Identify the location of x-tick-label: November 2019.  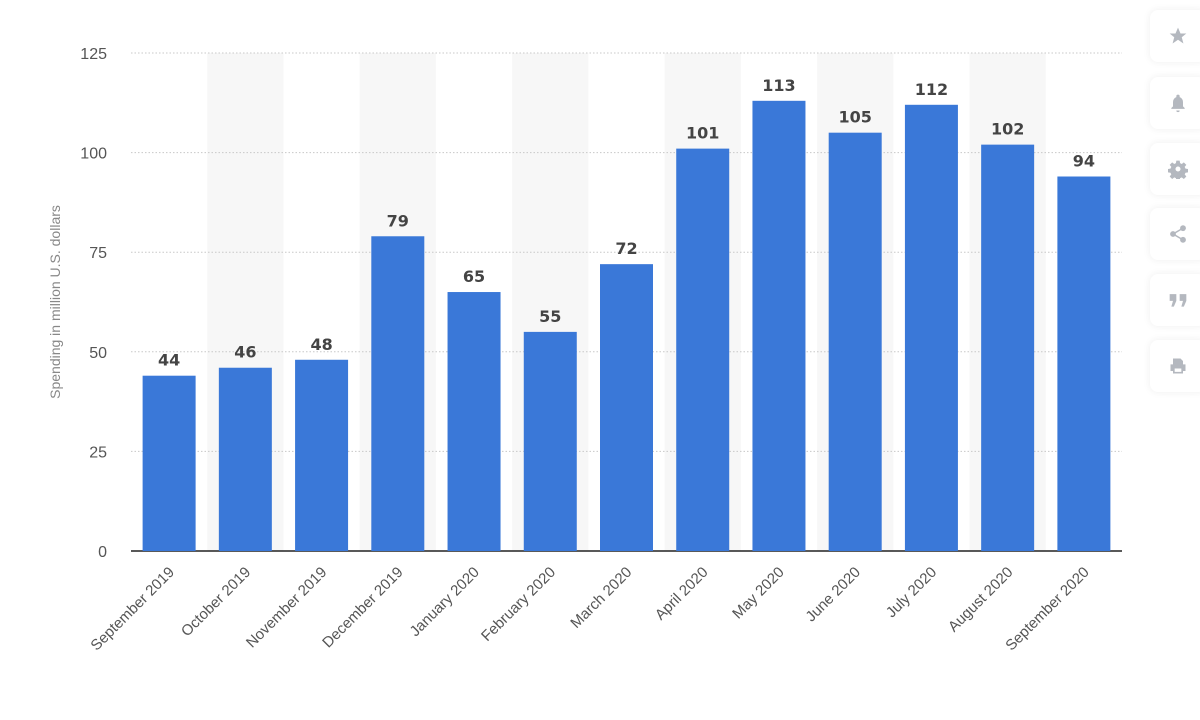
(286, 607).